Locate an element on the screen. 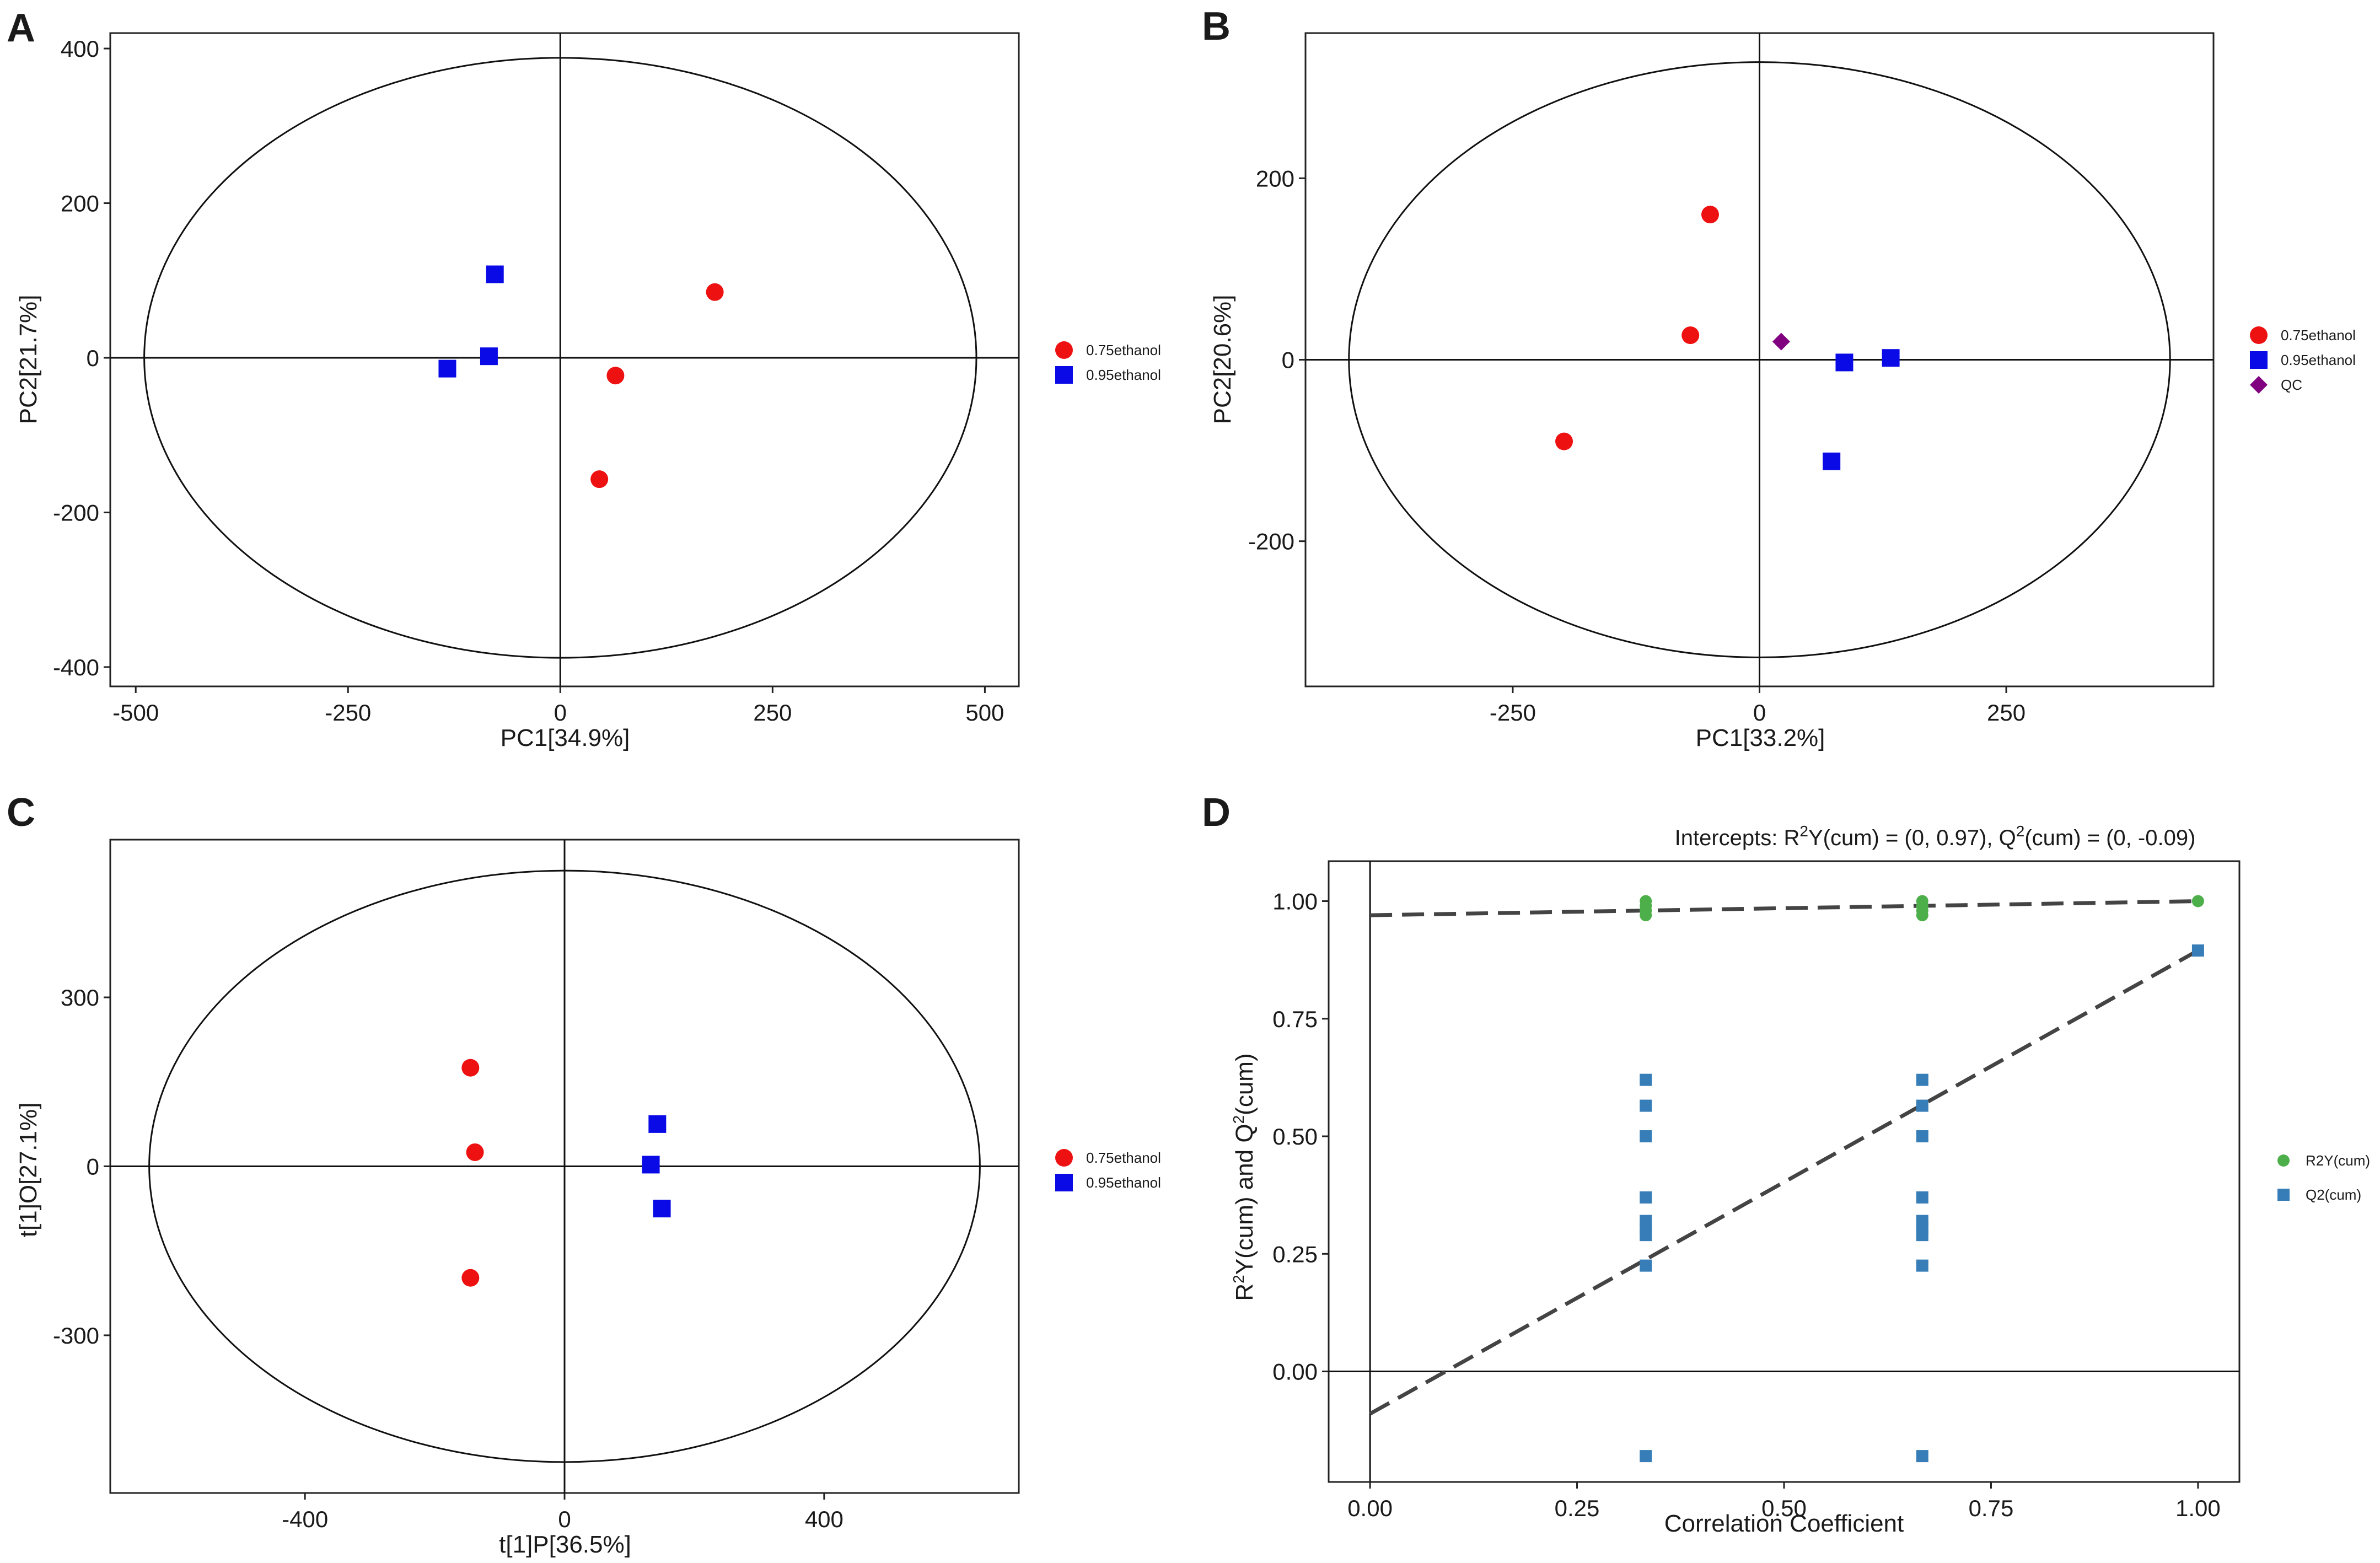 The image size is (2380, 1563). panel-b-x-axis-title: PC1[33.2%] is located at coordinates (1761, 737).